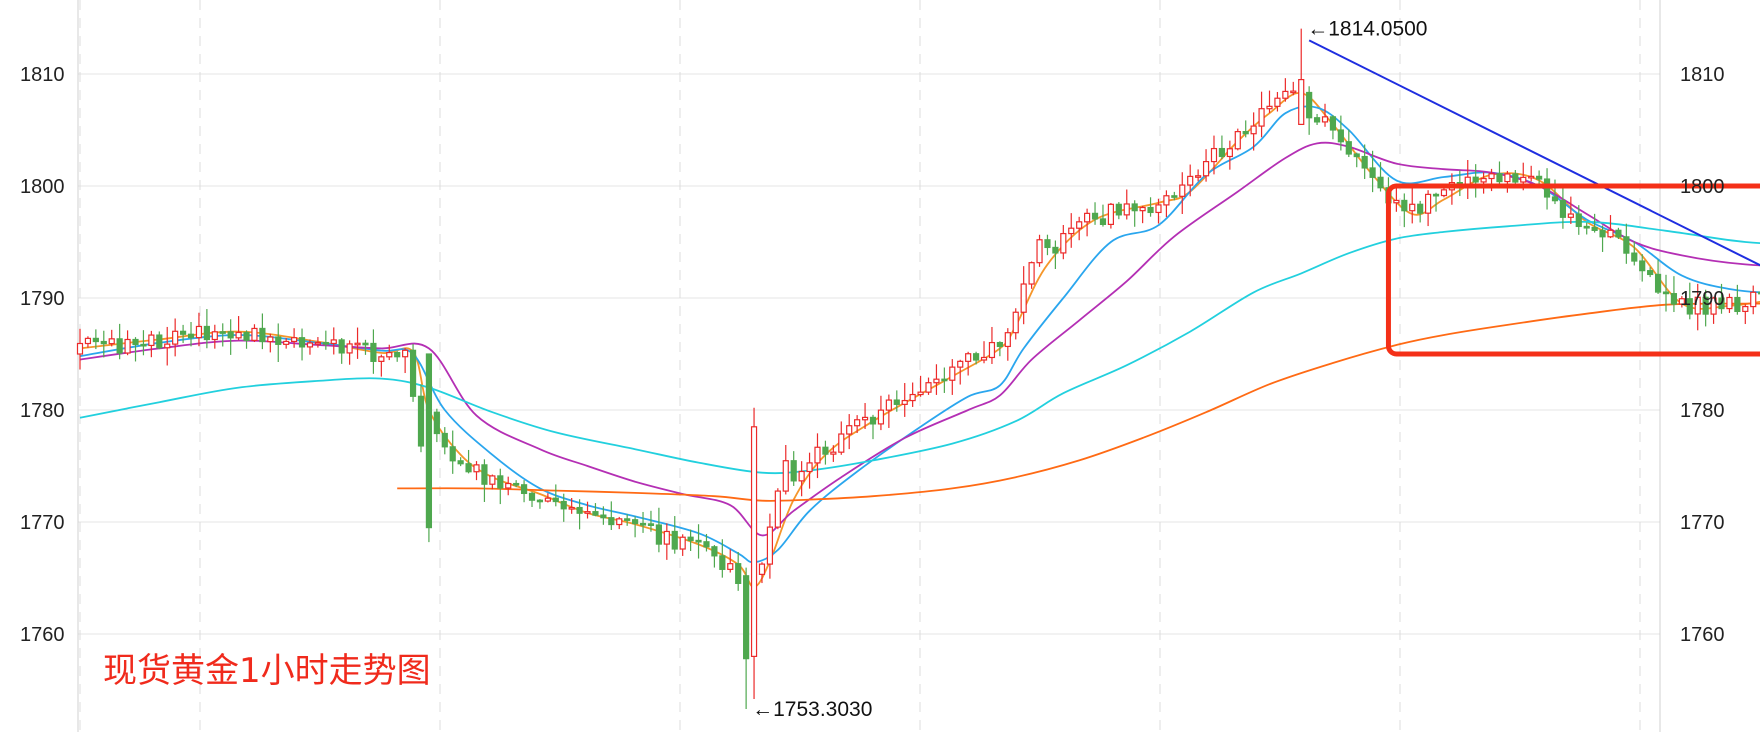 Image resolution: width=1760 pixels, height=732 pixels. What do you see at coordinates (1702, 187) in the screenshot?
I see `y-tick-label-right: 1800` at bounding box center [1702, 187].